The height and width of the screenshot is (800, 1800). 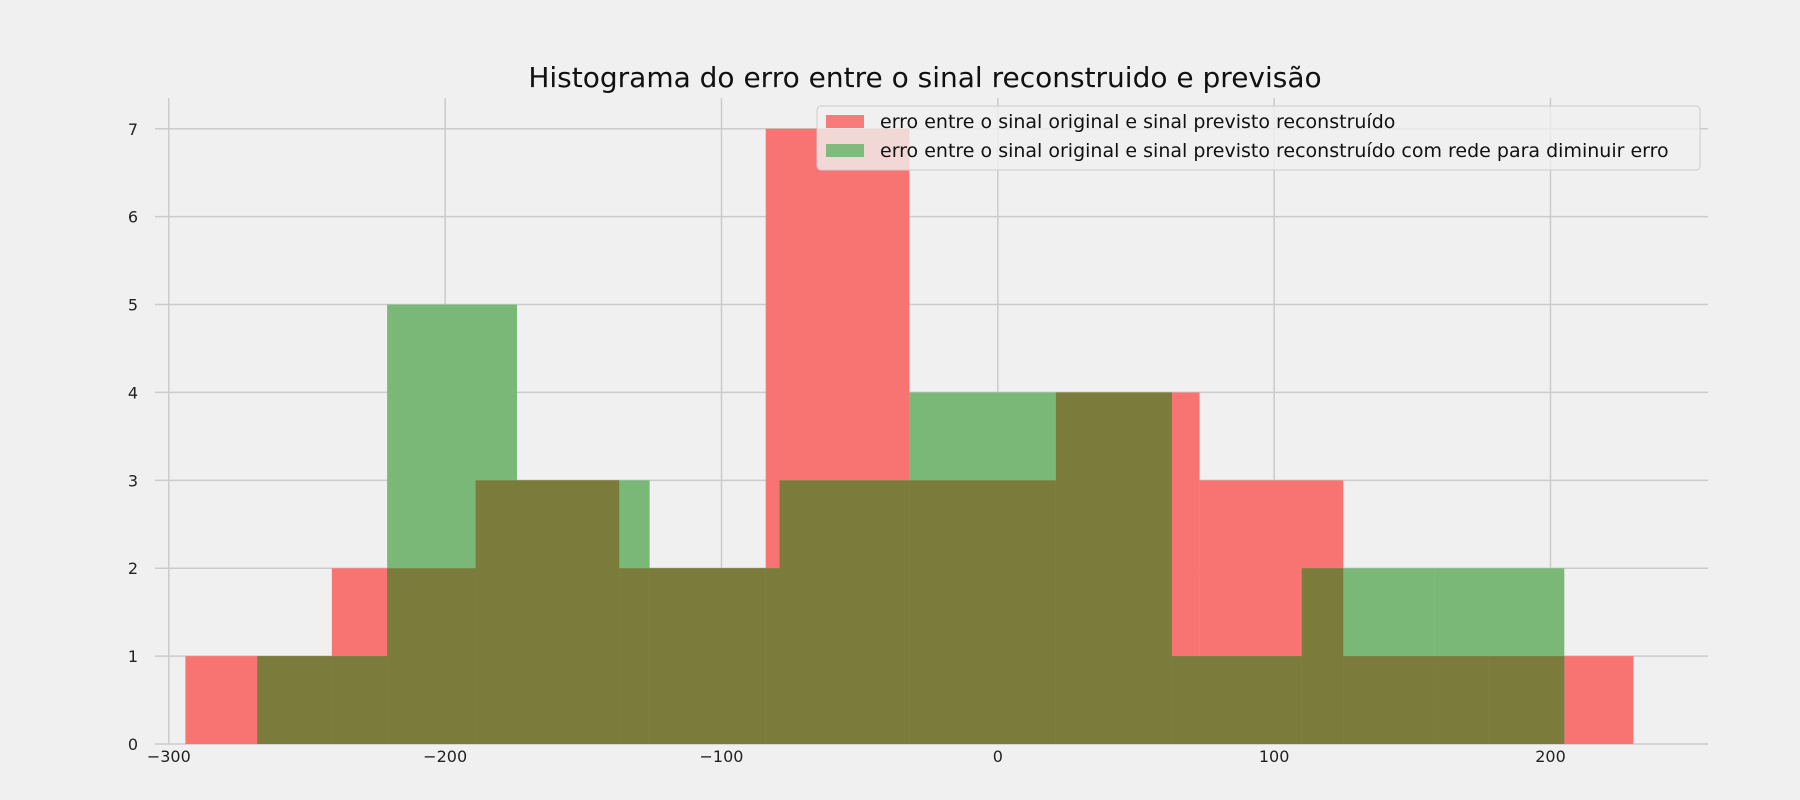 I want to click on legend-box, so click(x=1258, y=138).